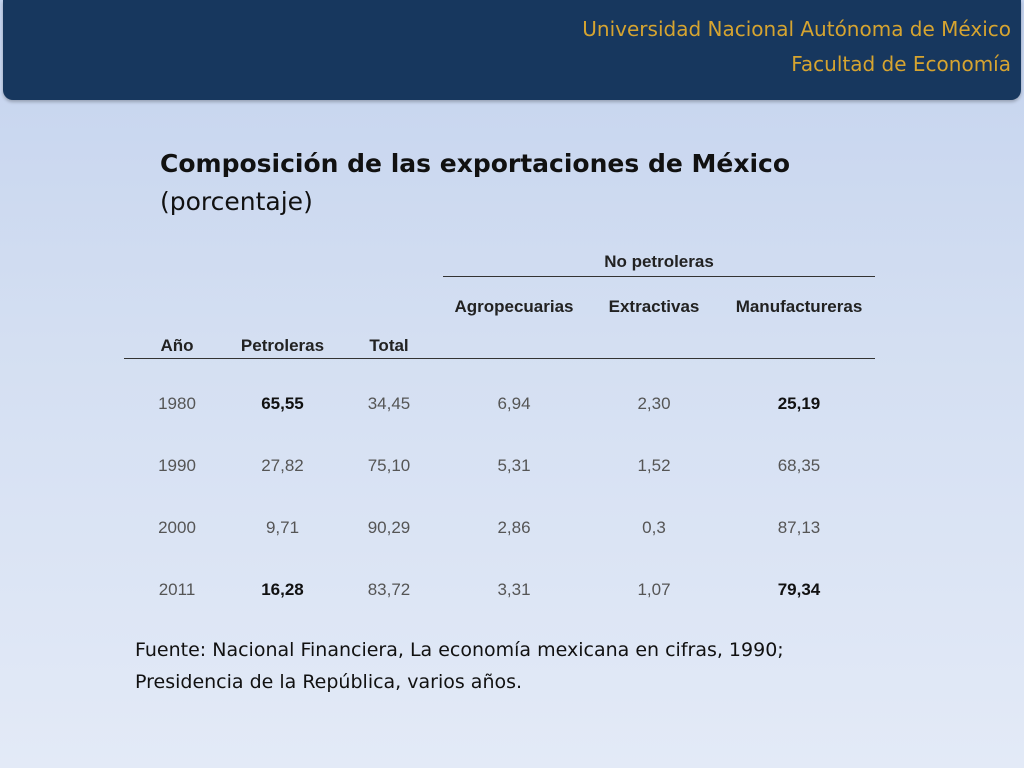  Describe the element at coordinates (654, 527) in the screenshot. I see `cell-extractivas: 0,3` at that location.